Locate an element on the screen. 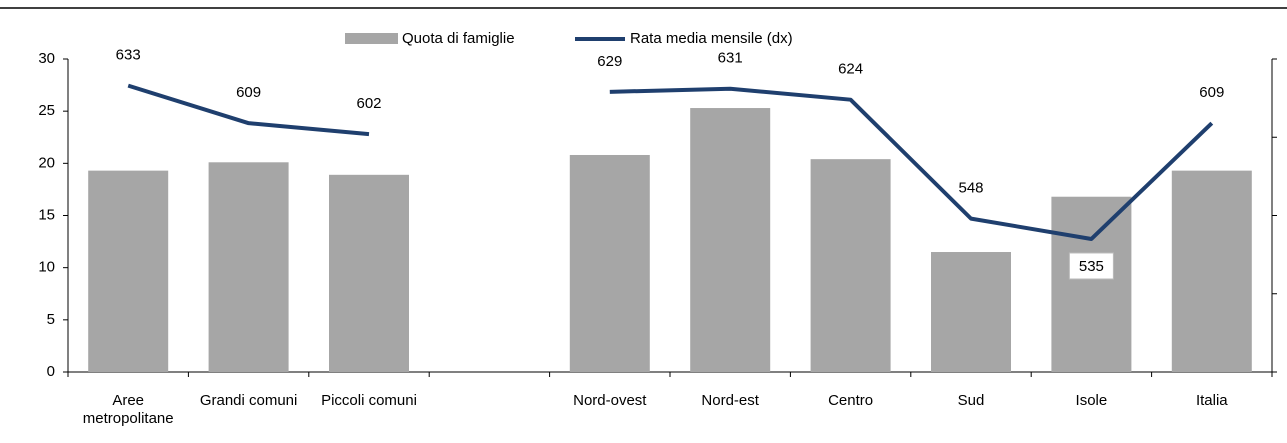 The width and height of the screenshot is (1287, 443). data-label: 631 is located at coordinates (730, 58).